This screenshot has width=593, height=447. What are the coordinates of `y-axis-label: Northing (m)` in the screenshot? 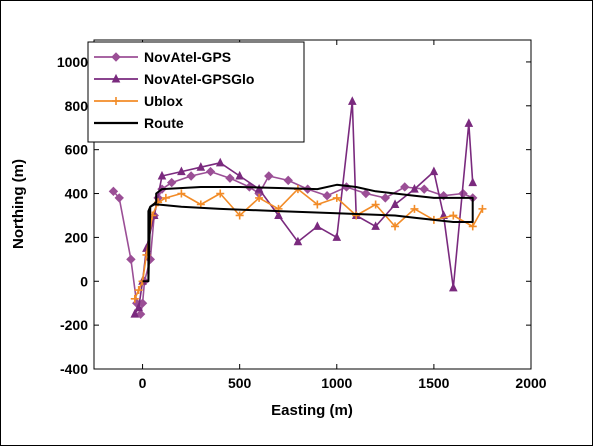 It's located at (18, 204).